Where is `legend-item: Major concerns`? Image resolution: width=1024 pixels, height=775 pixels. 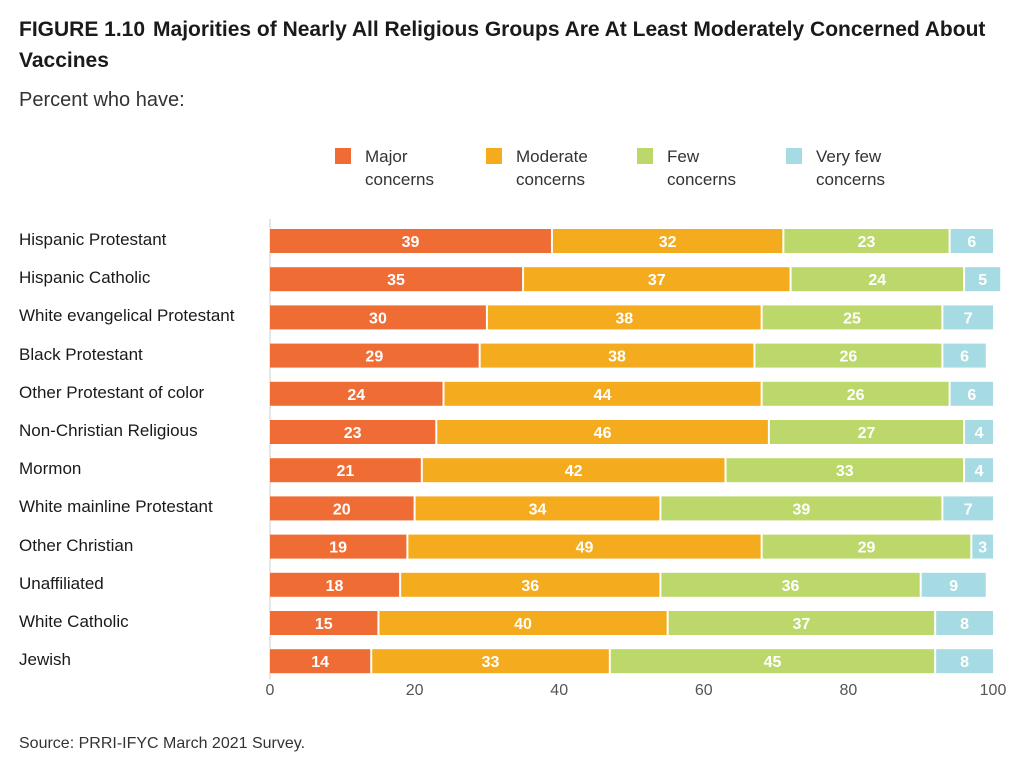 legend-item: Major concerns is located at coordinates (384, 168).